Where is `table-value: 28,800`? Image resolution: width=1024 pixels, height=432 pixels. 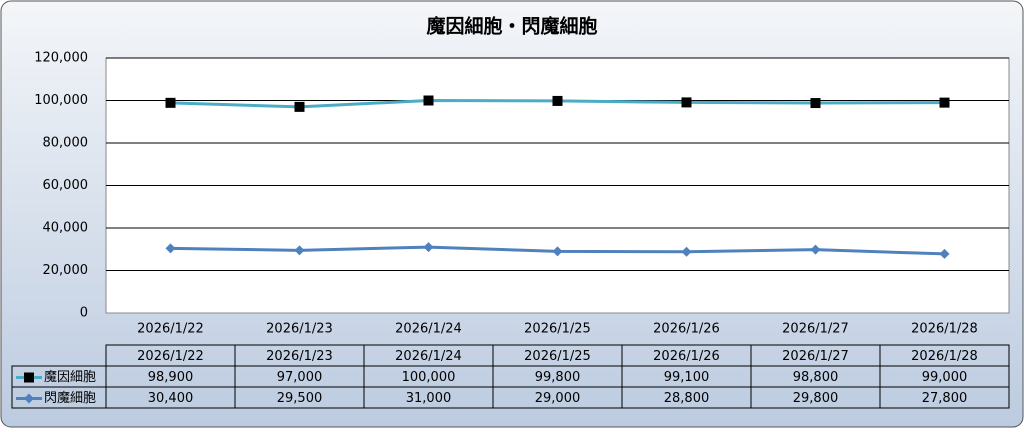
table-value: 28,800 is located at coordinates (687, 398).